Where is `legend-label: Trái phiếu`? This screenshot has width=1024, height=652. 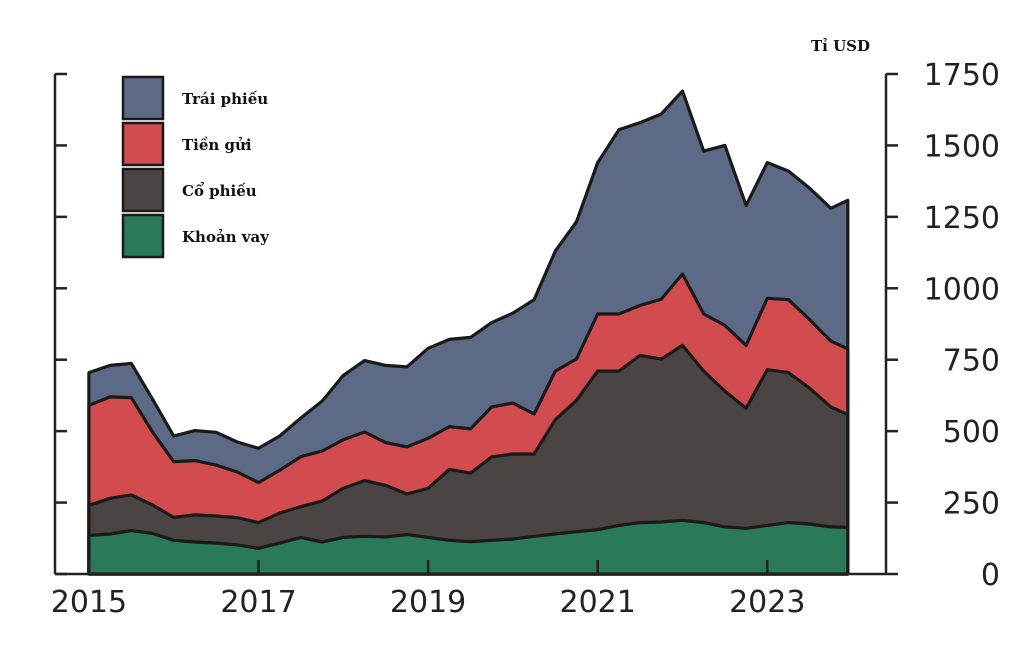
legend-label: Trái phiếu is located at coordinates (225, 99).